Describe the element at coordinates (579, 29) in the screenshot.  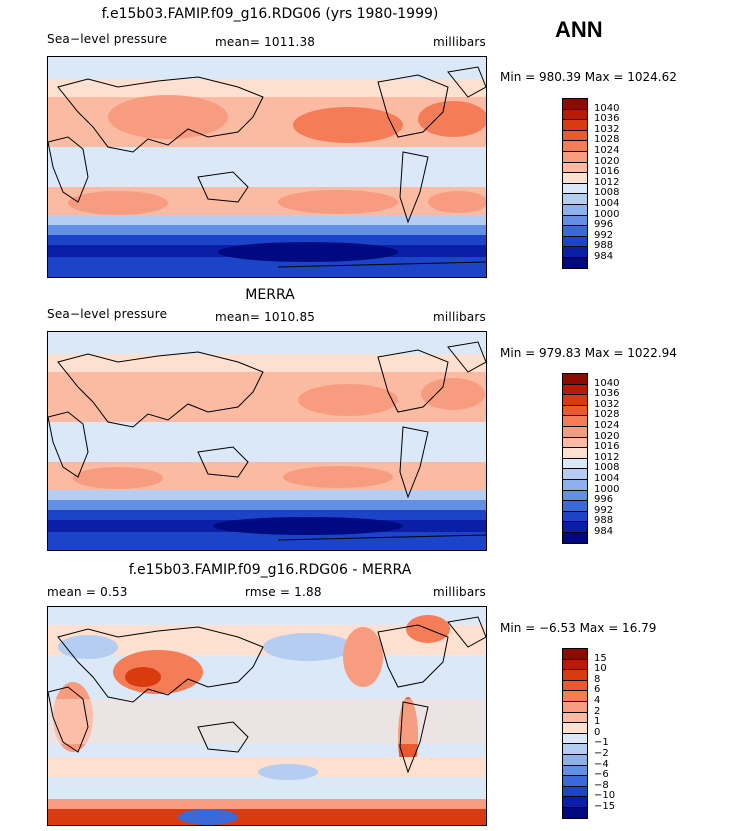
I see `season-label: ANN` at that location.